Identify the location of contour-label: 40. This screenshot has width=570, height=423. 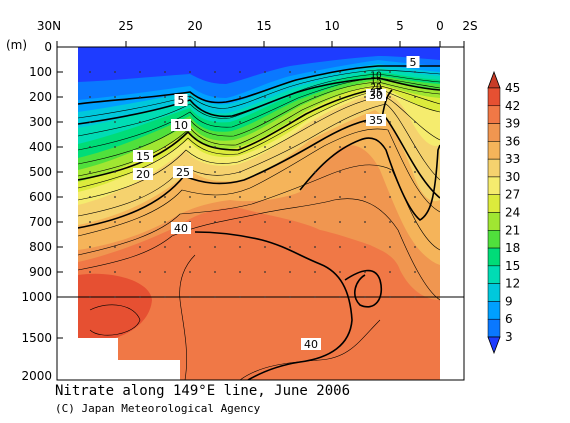
(181, 228).